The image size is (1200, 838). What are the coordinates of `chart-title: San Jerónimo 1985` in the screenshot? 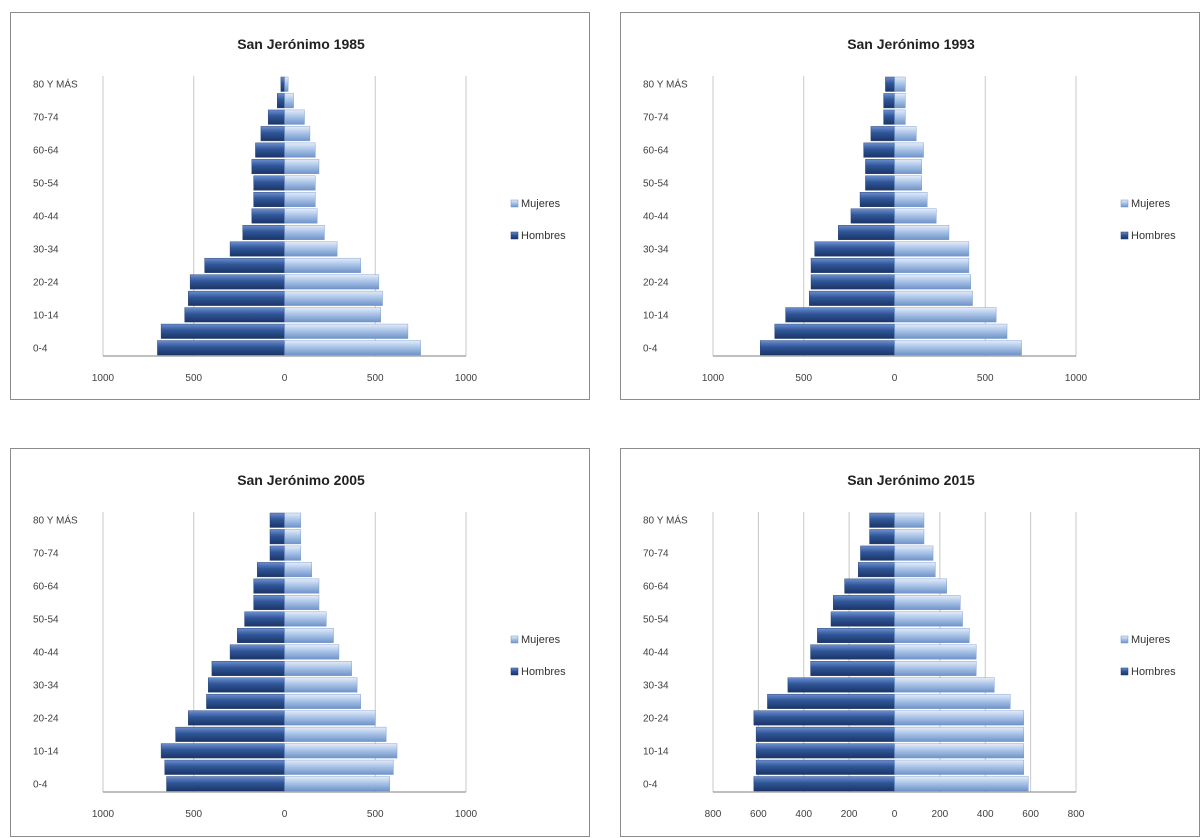 It's located at (301, 44).